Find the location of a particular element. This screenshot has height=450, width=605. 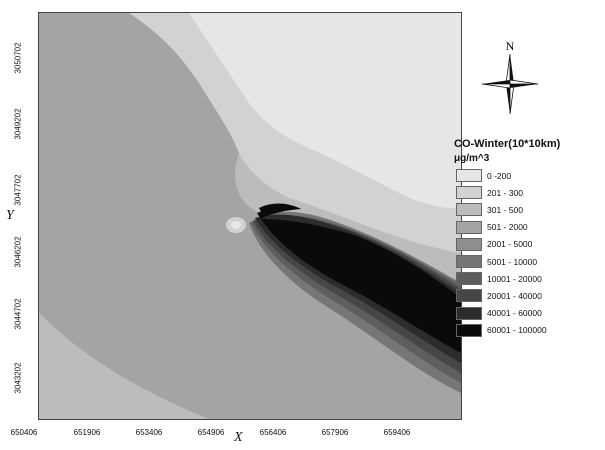

legend-label: 2001 - 5000 is located at coordinates (510, 244).